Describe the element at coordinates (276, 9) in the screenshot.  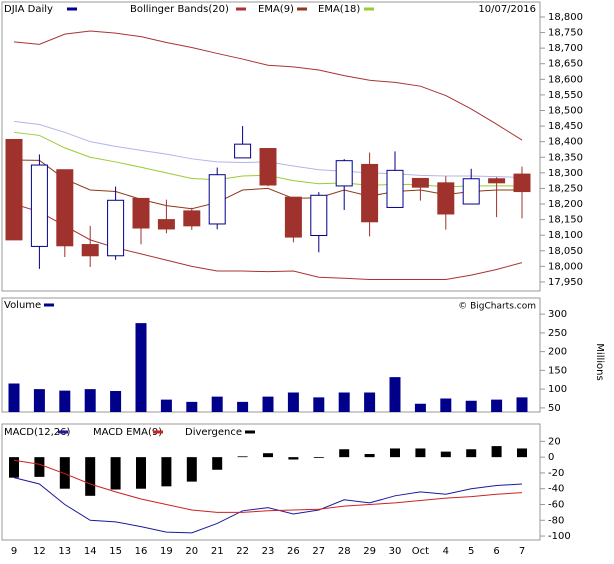
I see `legend-label: EMA(9)` at that location.